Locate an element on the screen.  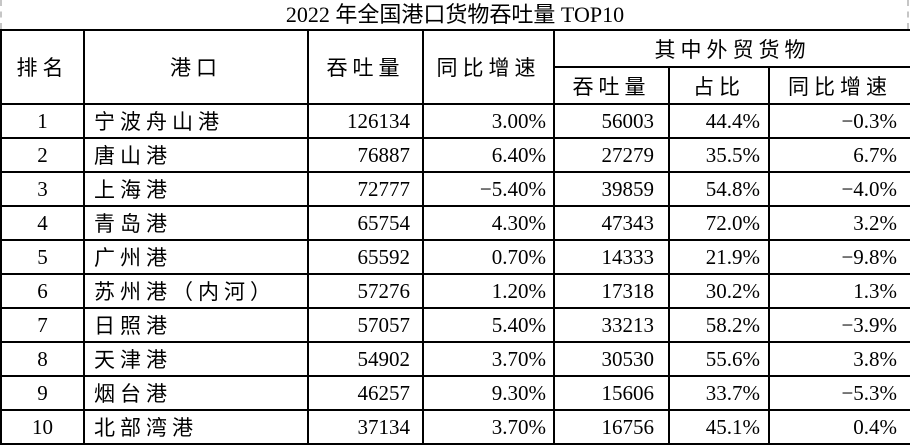
cell-foreign-throughput: 14333 is located at coordinates (611, 257).